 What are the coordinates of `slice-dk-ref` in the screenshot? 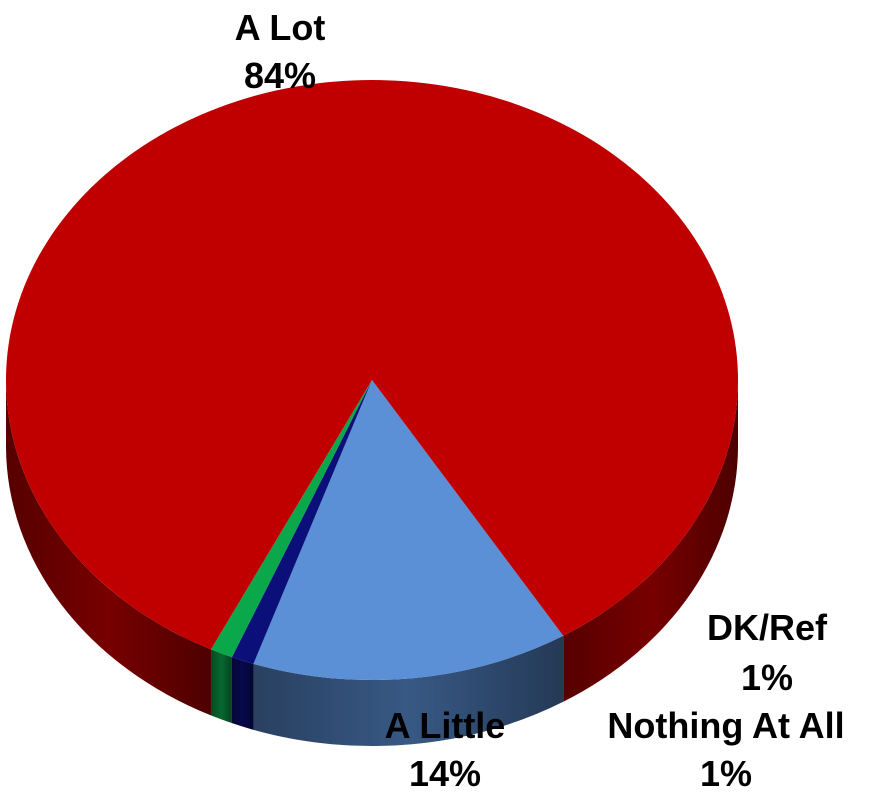 It's located at (291, 519).